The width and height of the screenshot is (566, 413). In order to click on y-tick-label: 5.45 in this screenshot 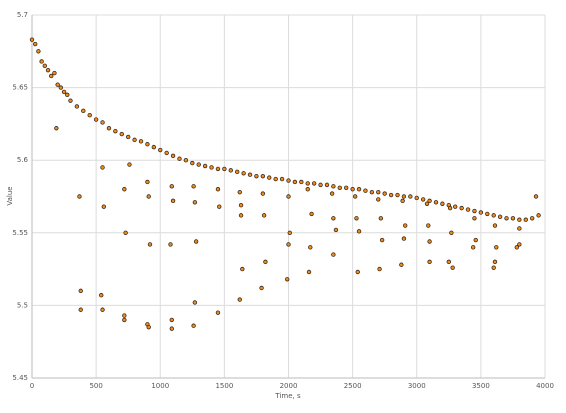, I will do `click(20, 378)`.